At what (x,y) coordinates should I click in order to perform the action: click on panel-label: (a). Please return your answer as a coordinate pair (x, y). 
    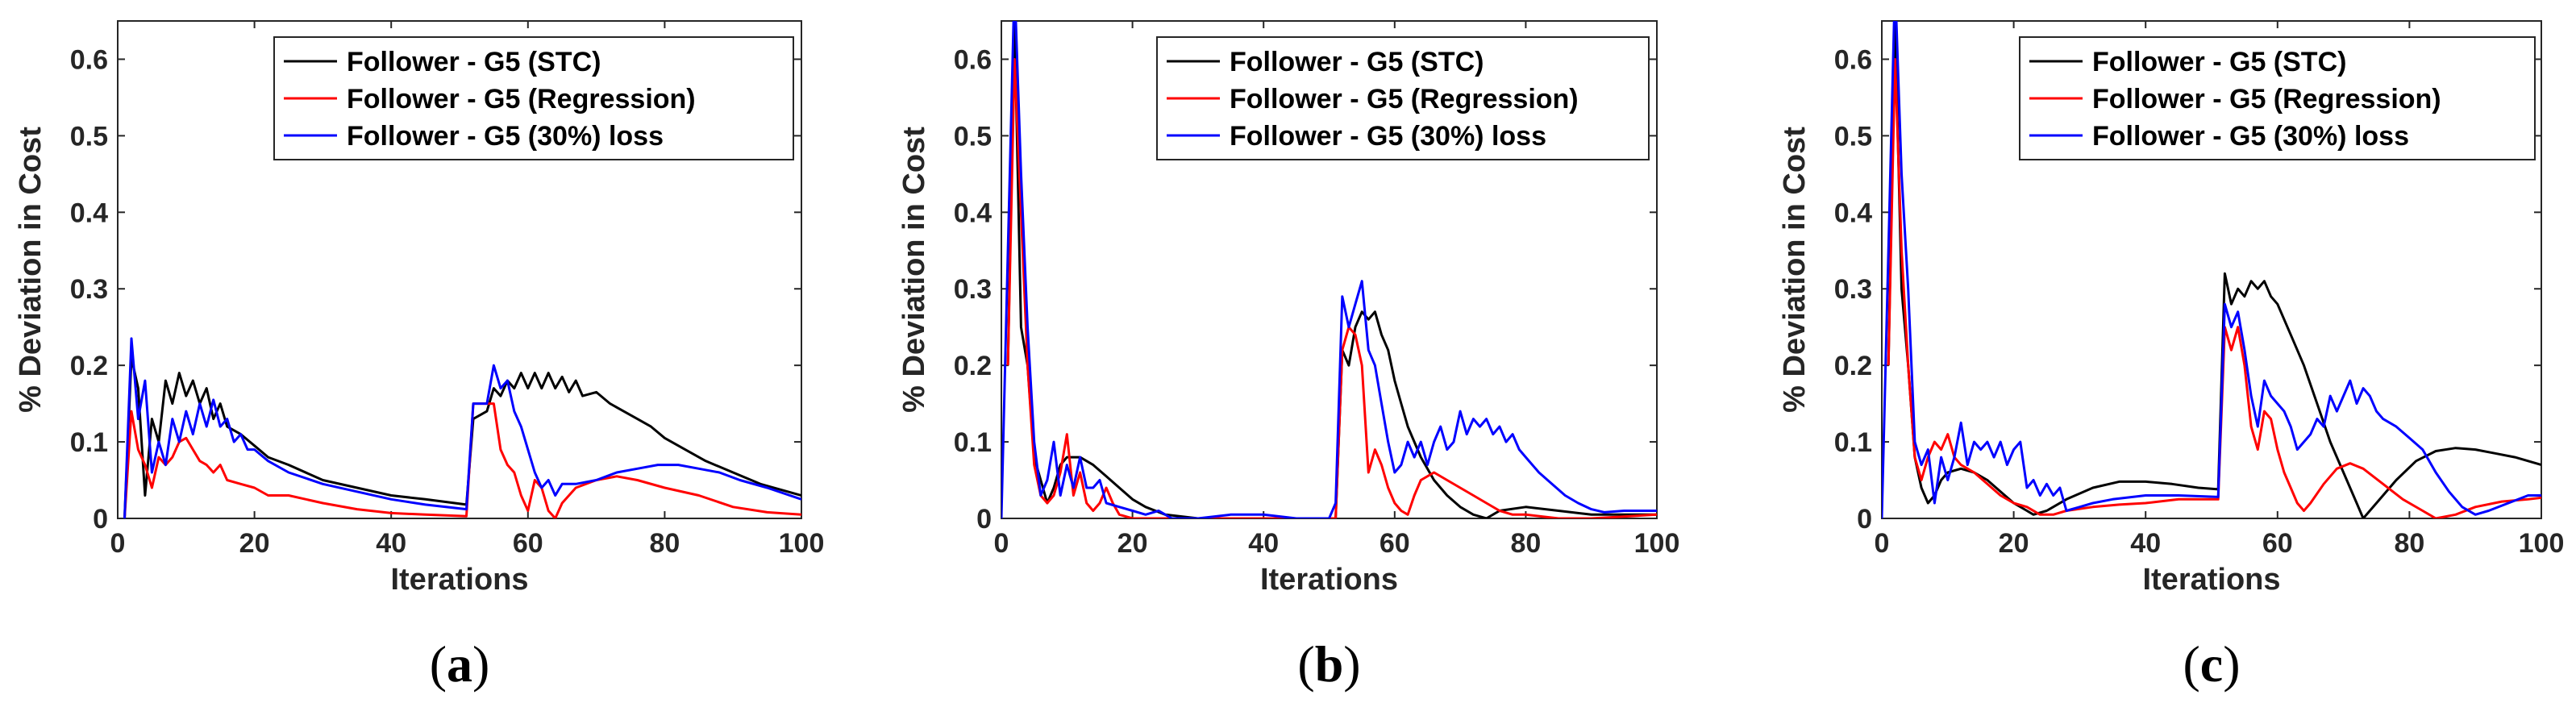
    Looking at the image, I should click on (460, 664).